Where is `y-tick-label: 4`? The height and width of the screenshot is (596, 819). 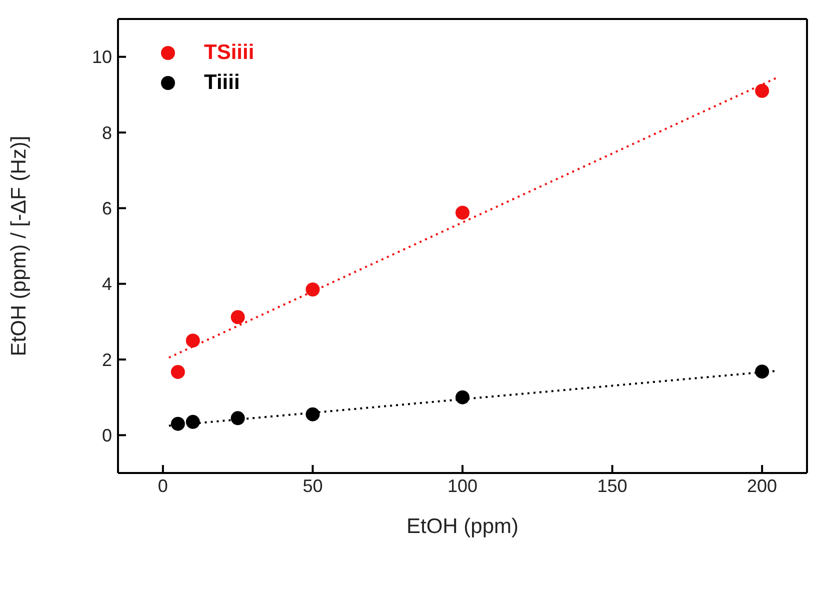
y-tick-label: 4 is located at coordinates (107, 284).